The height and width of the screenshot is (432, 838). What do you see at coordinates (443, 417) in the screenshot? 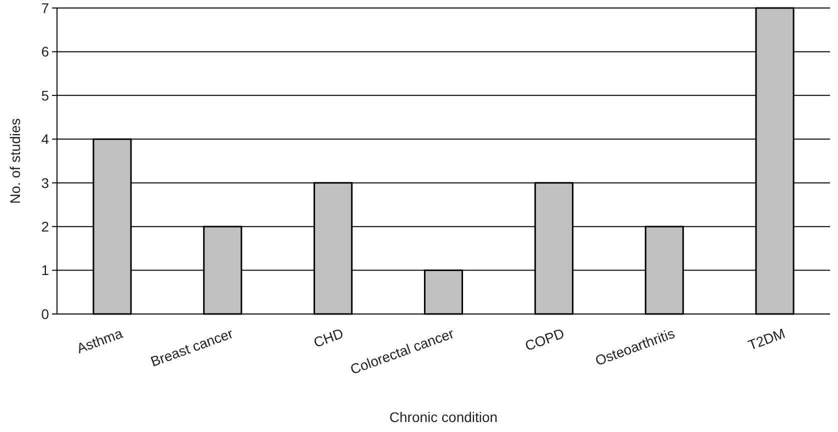
I see `x-axis-title: Chronic condition` at bounding box center [443, 417].